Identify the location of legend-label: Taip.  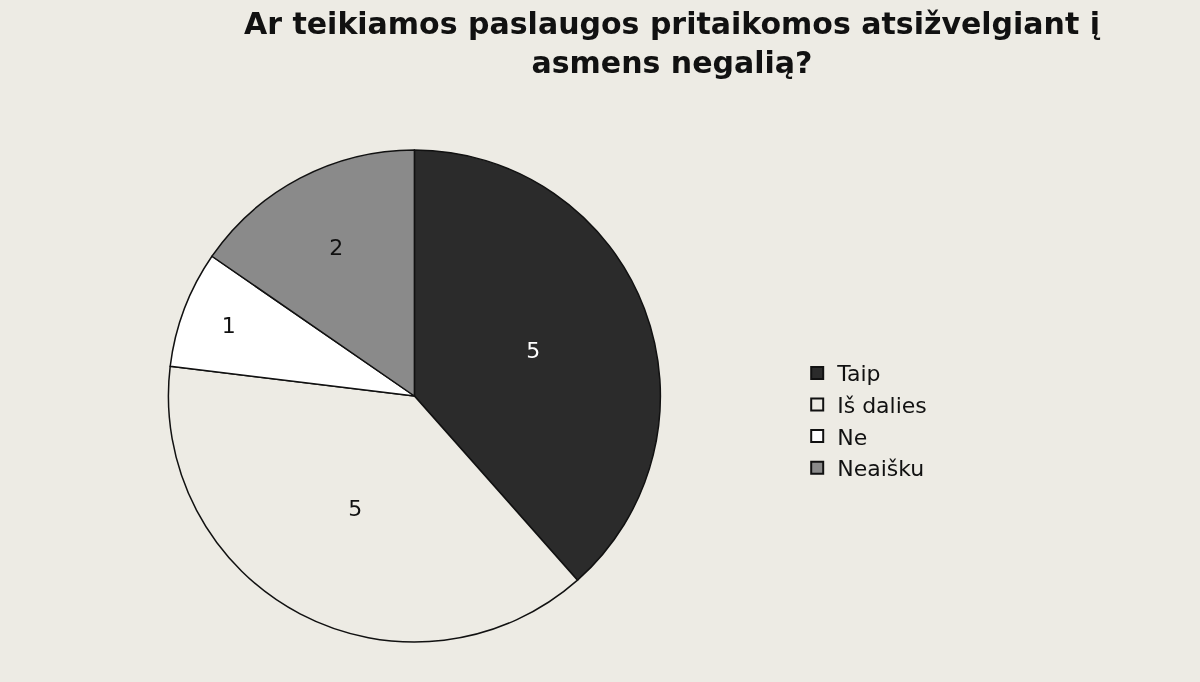
(858, 374).